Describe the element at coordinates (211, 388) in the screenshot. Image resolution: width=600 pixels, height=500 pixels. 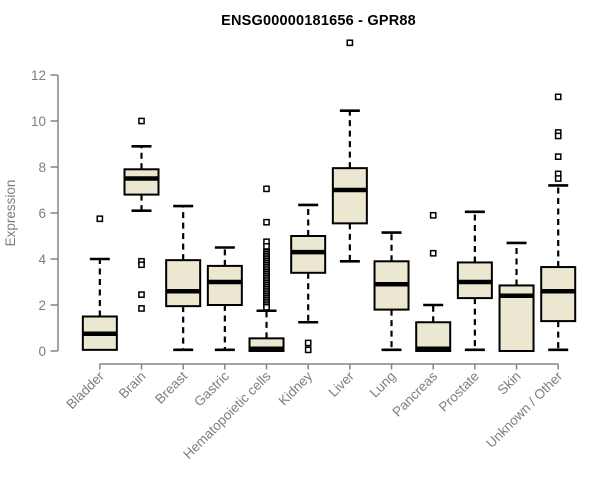
I see `x-category-label: Gastric` at that location.